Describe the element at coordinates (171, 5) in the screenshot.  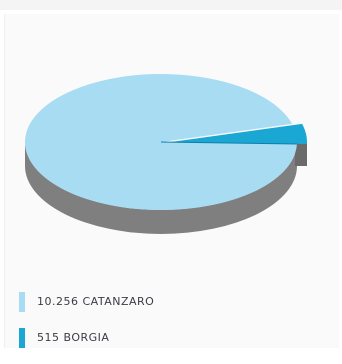
I see `top-strip` at that location.